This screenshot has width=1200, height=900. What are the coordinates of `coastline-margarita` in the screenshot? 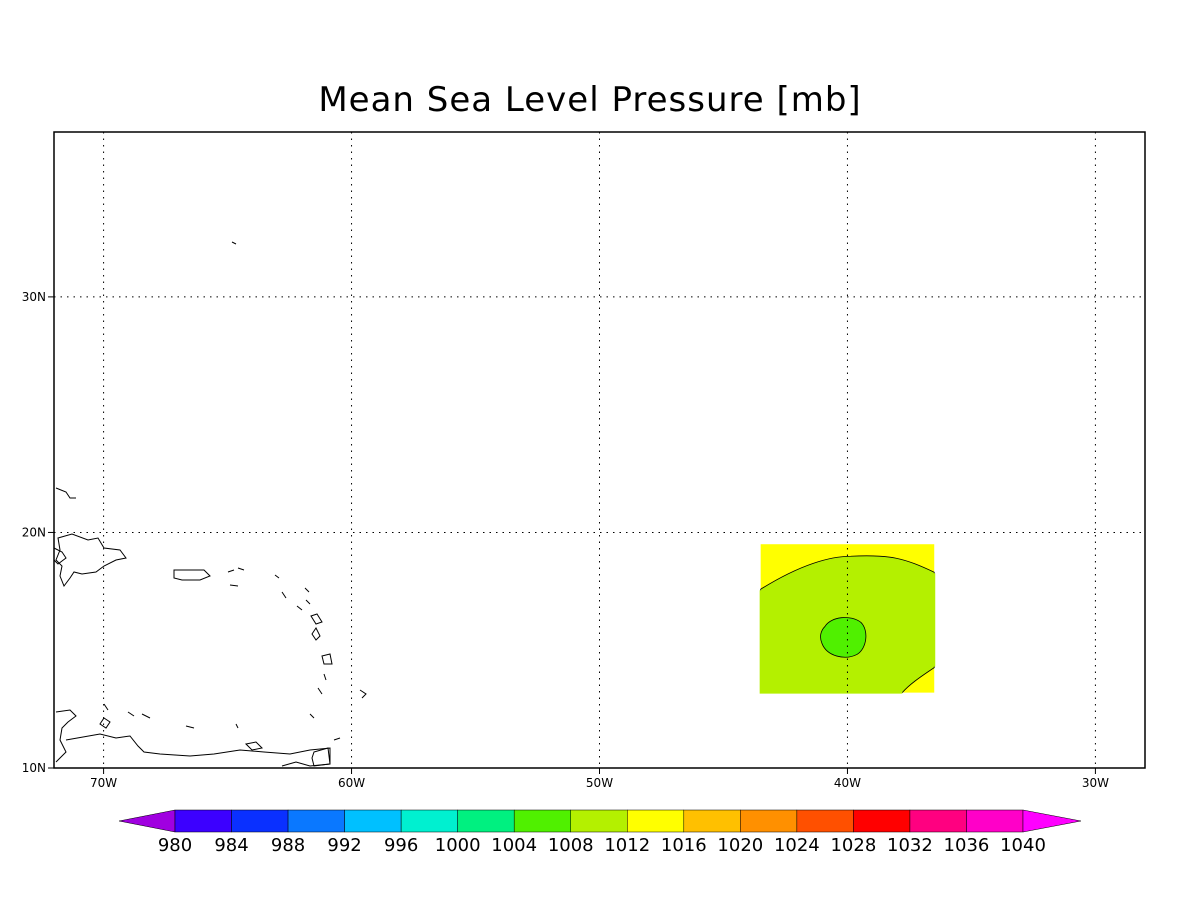 It's located at (254, 746).